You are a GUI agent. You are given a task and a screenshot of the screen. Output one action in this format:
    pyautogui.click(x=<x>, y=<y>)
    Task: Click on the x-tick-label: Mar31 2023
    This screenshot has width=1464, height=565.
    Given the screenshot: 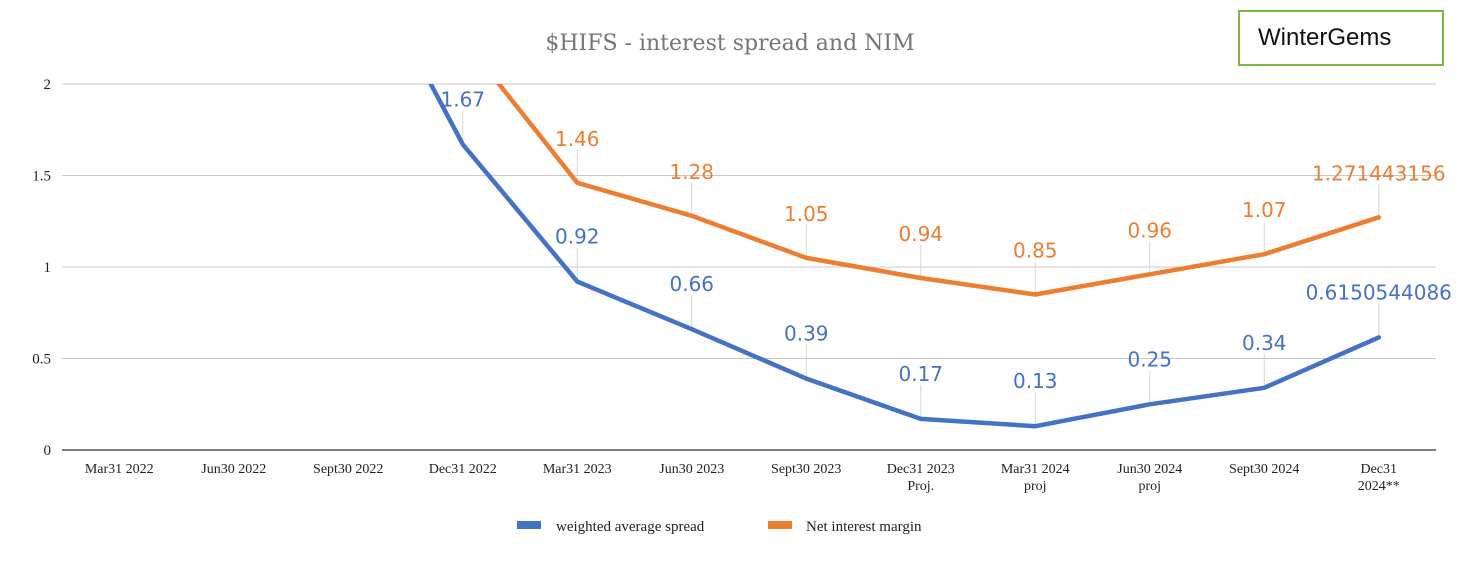 What is the action you would take?
    pyautogui.click(x=577, y=469)
    